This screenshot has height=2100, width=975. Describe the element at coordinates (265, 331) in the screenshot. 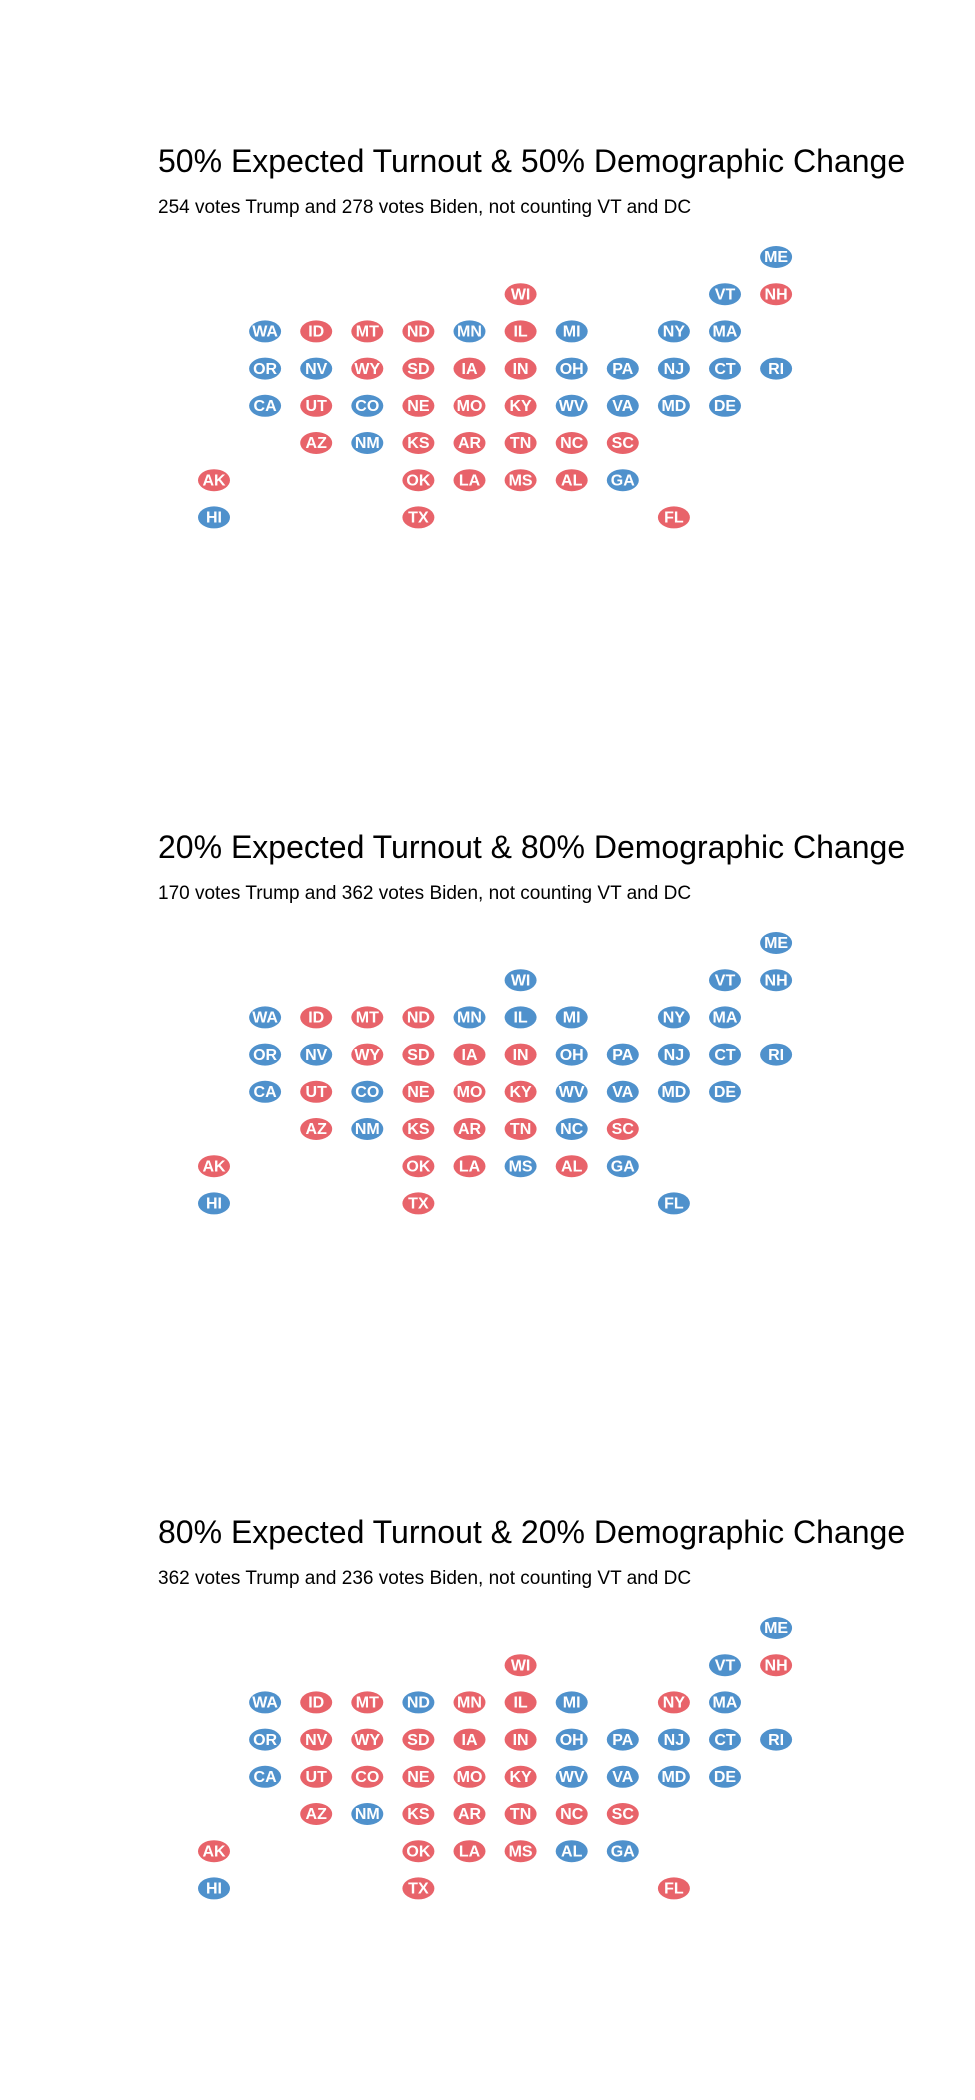

I see `state-tile-wa: WA` at that location.